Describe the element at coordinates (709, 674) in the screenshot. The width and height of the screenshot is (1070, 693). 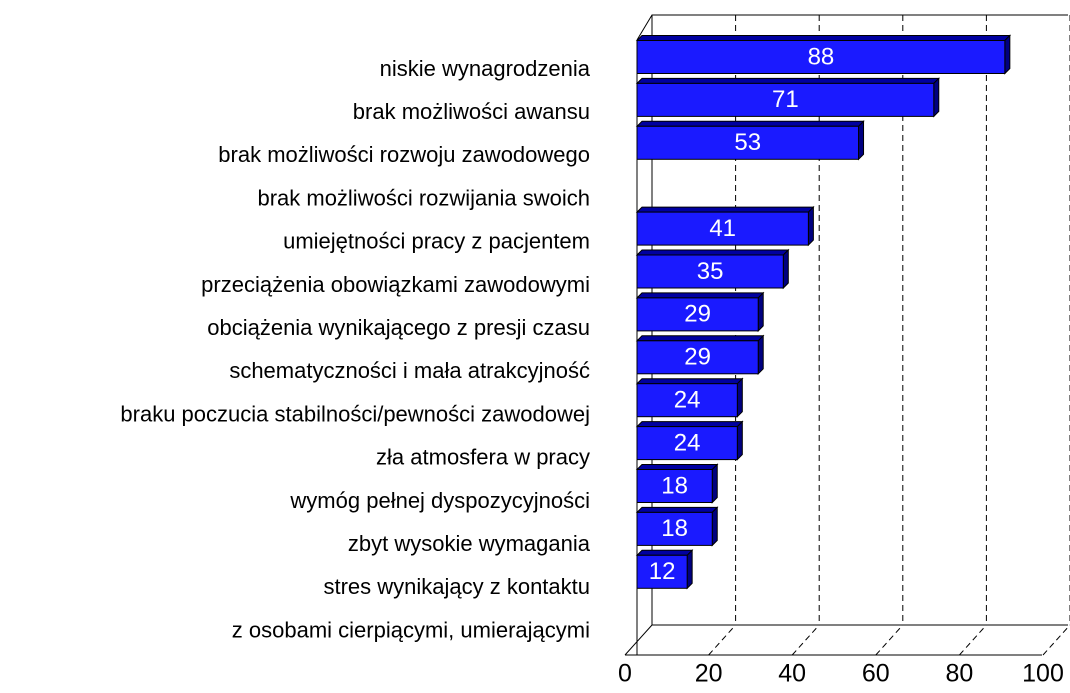
I see `x-tick-label: 20` at that location.